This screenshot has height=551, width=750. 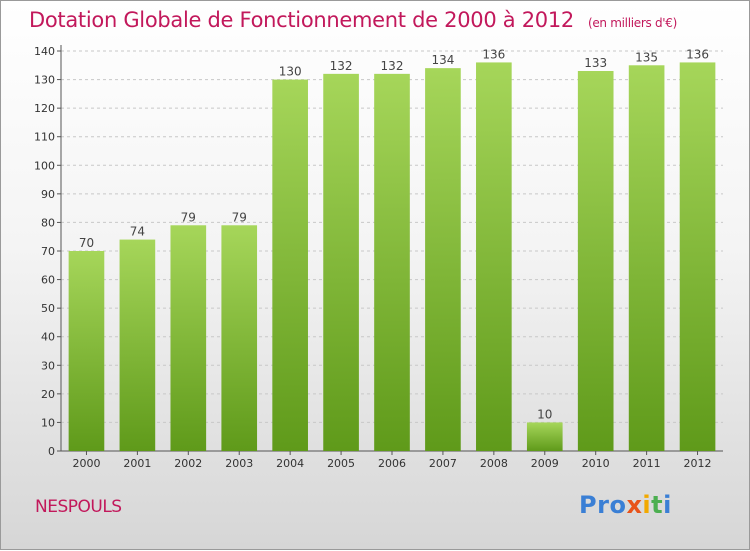 What do you see at coordinates (239, 217) in the screenshot?
I see `data-label-2003: 79` at bounding box center [239, 217].